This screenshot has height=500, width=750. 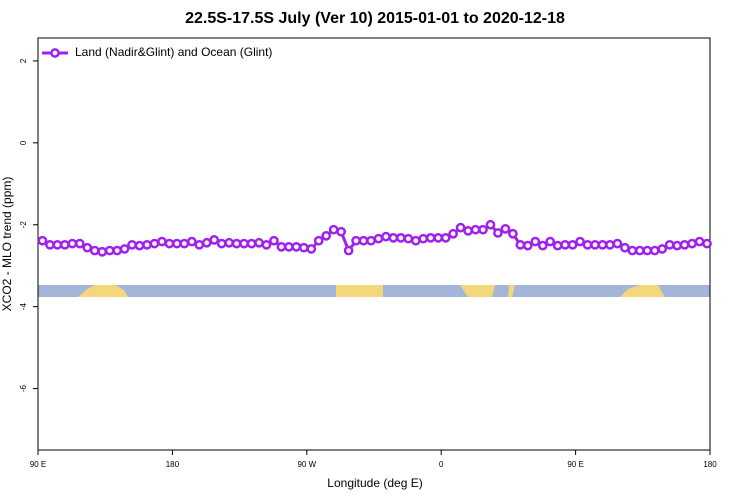 What do you see at coordinates (374, 291) in the screenshot?
I see `land-ocean-band` at bounding box center [374, 291].